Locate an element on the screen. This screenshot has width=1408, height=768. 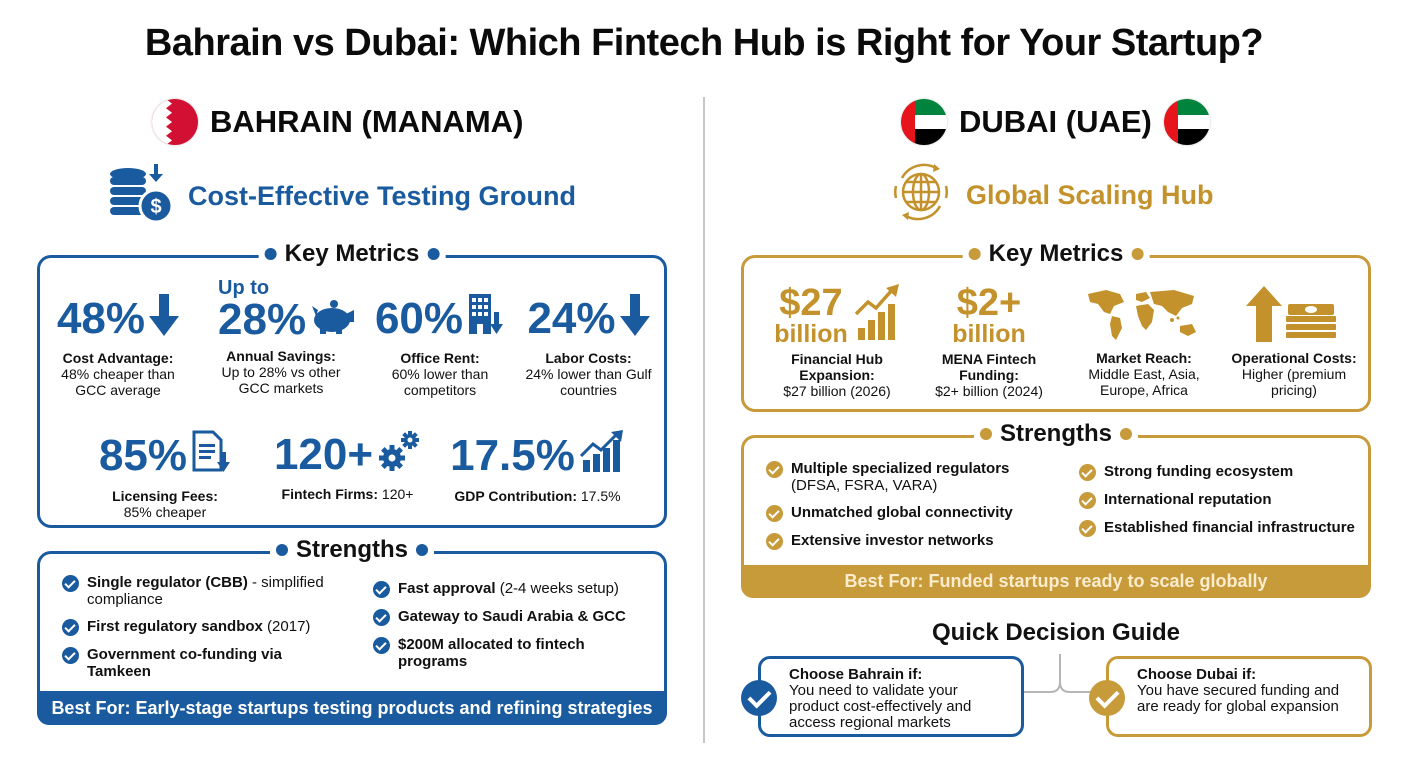
metric-mena-fintech-funding: $2+ billion MENA Fintech Funding is located at coordinates (989, 340).